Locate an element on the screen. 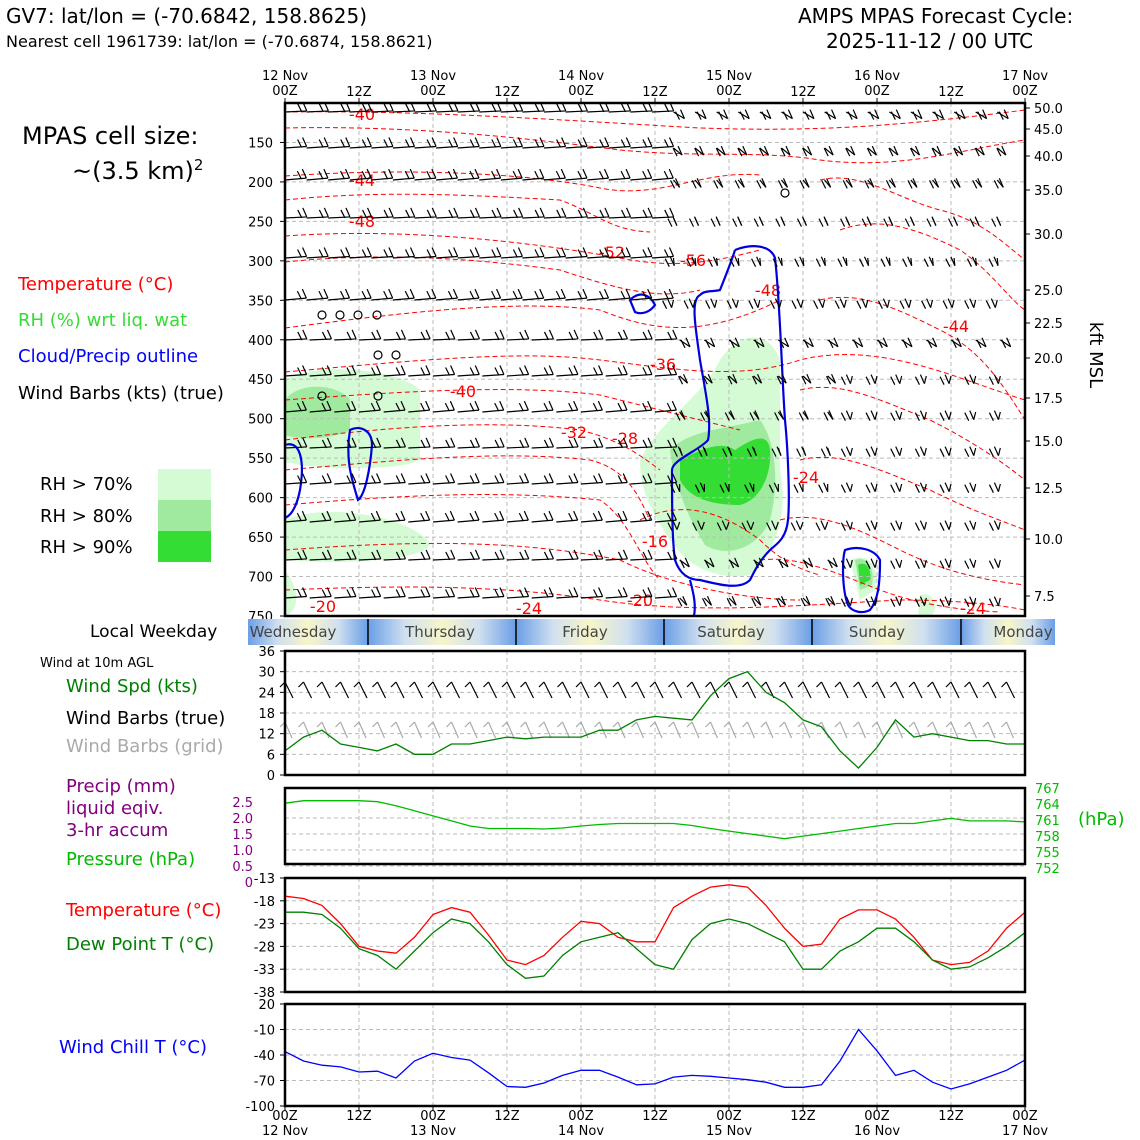  precip-label-3: 3-hr accum is located at coordinates (117, 830).